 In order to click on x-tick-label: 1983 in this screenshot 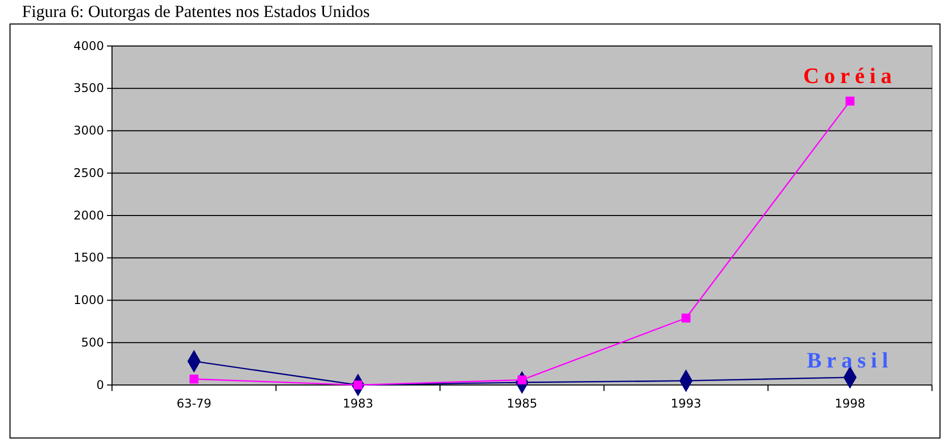, I will do `click(358, 403)`.